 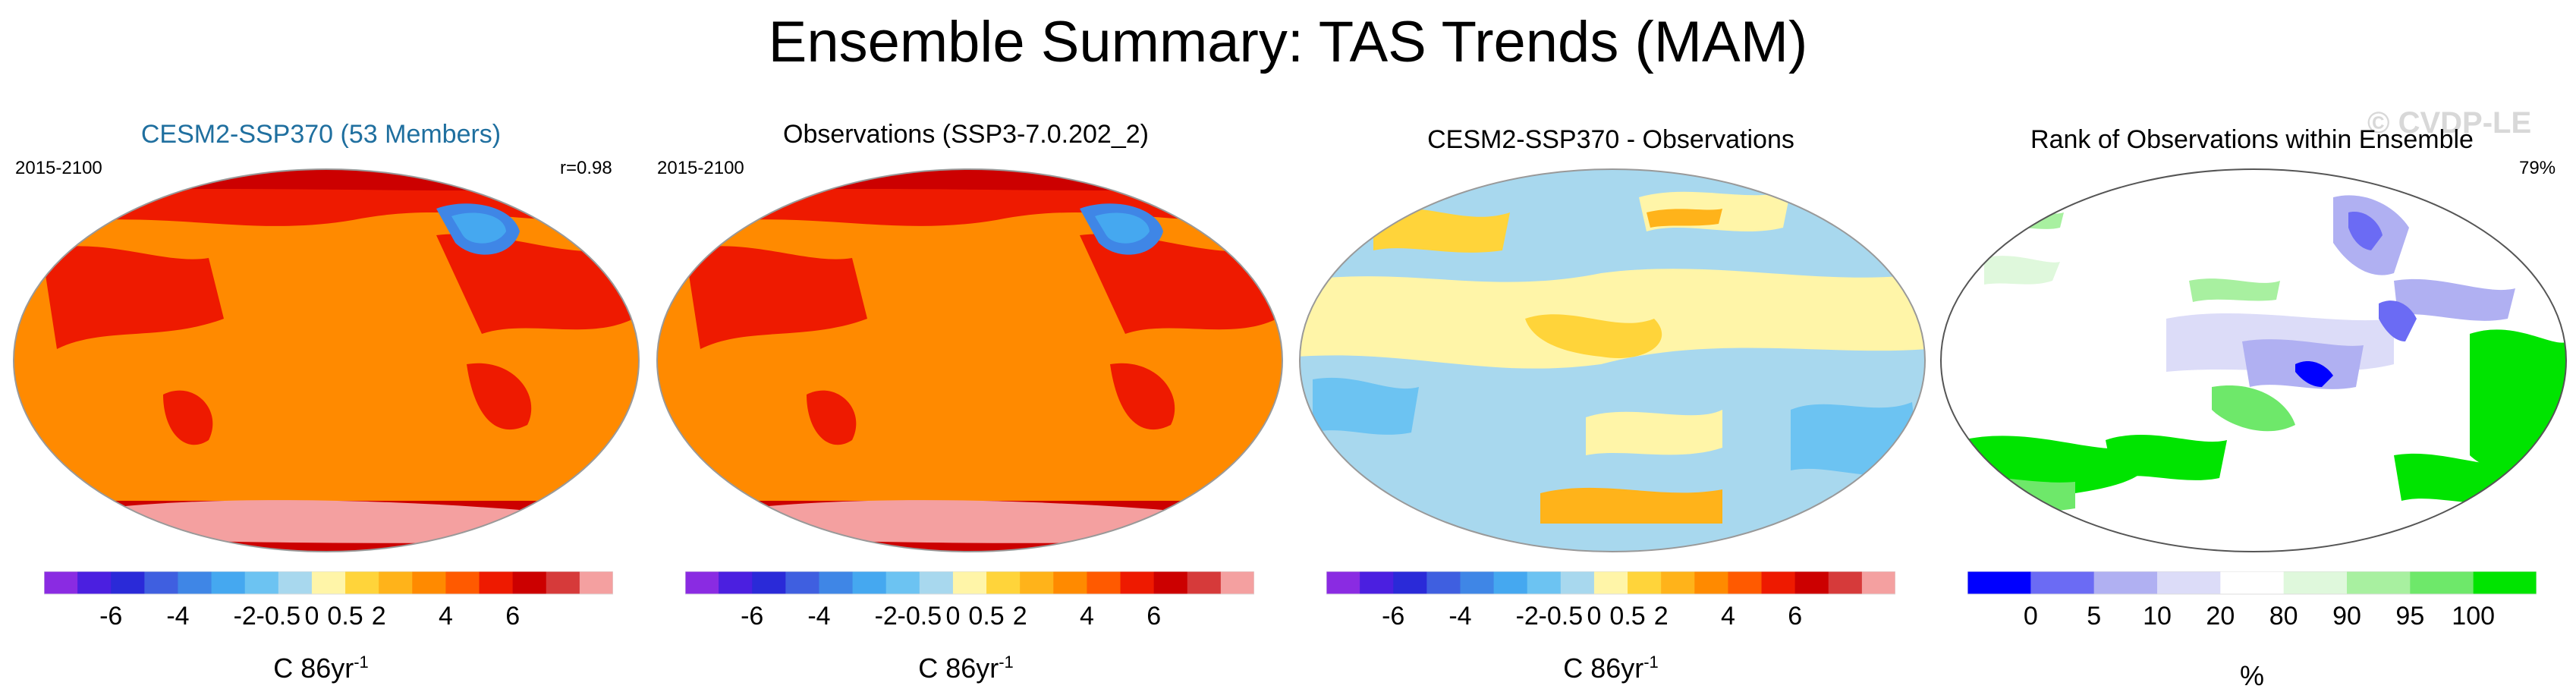 What do you see at coordinates (2283, 616) in the screenshot?
I see `colorbar-tick-label: 80` at bounding box center [2283, 616].